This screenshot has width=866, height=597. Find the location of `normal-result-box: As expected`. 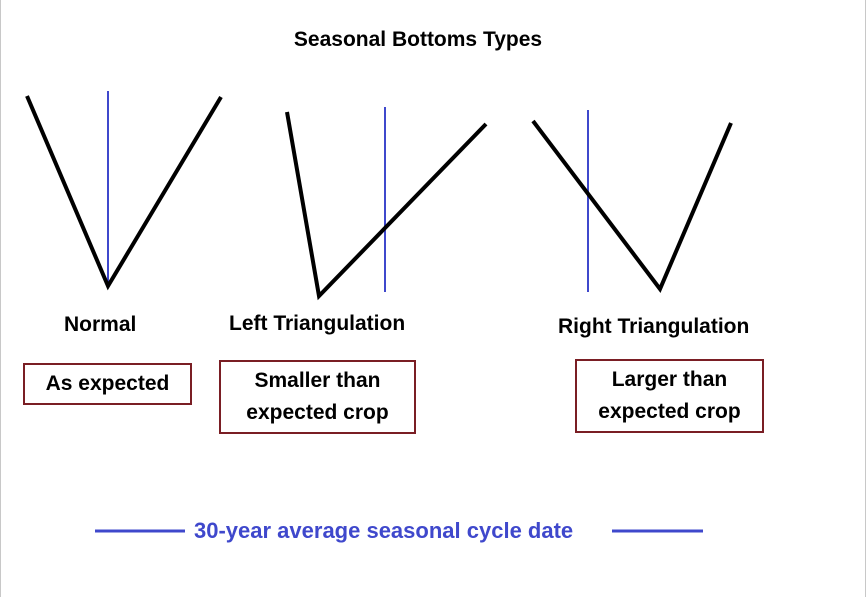

normal-result-box: As expected is located at coordinates (107, 384).